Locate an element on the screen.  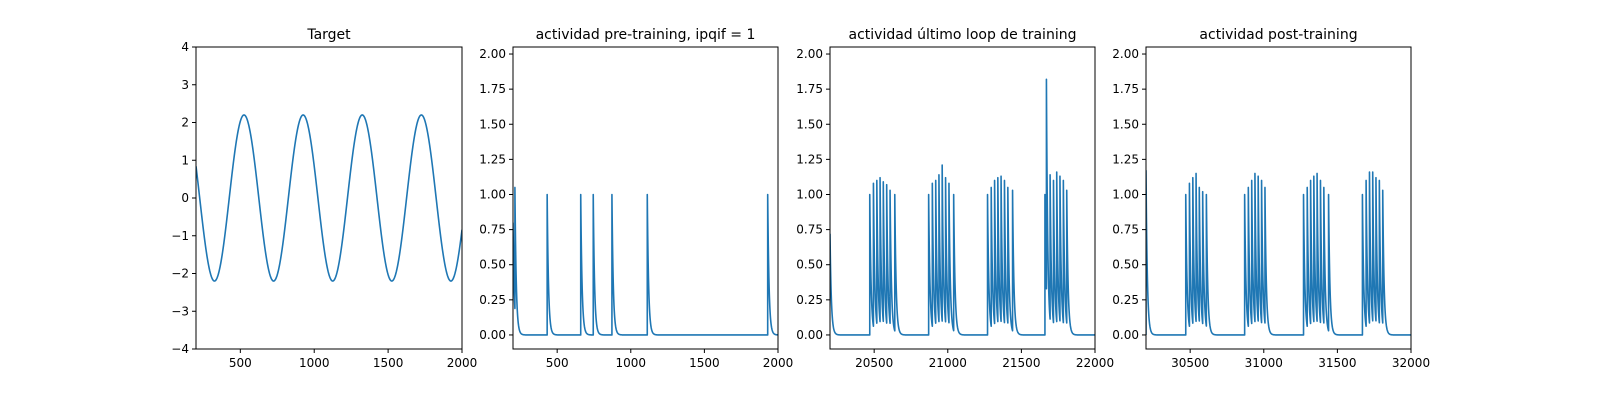
y-tick-label: −1 is located at coordinates (180, 236).